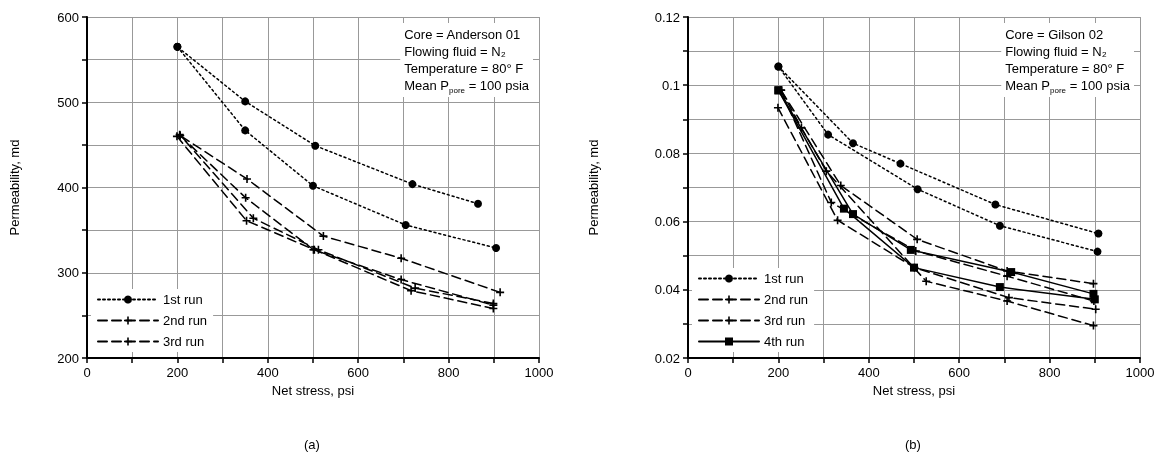 The height and width of the screenshot is (468, 1158). What do you see at coordinates (667, 153) in the screenshot?
I see `y-tick-label: 0.08` at bounding box center [667, 153].